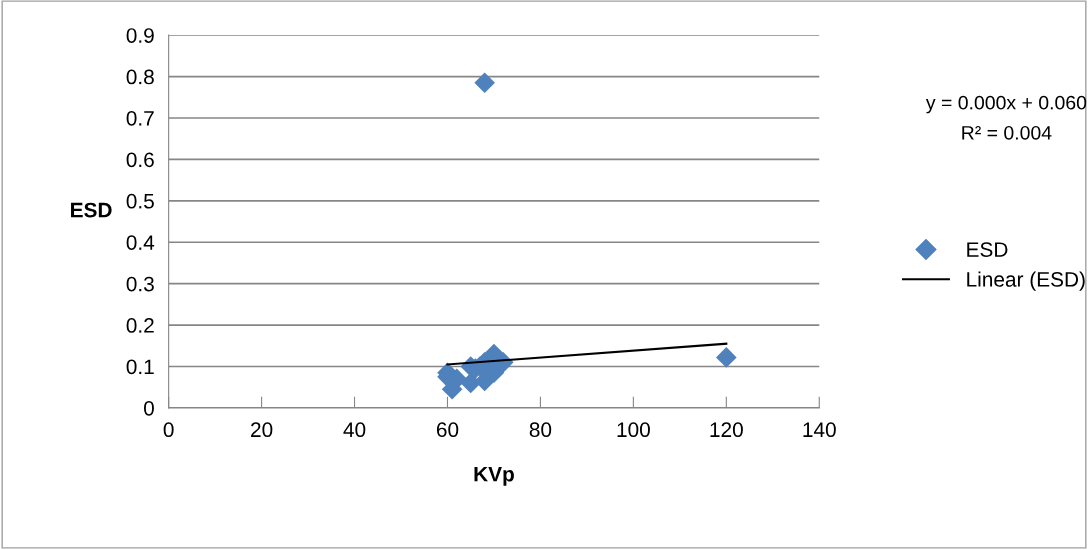 Image resolution: width=1088 pixels, height=549 pixels. I want to click on x-tick-label: 60, so click(447, 430).